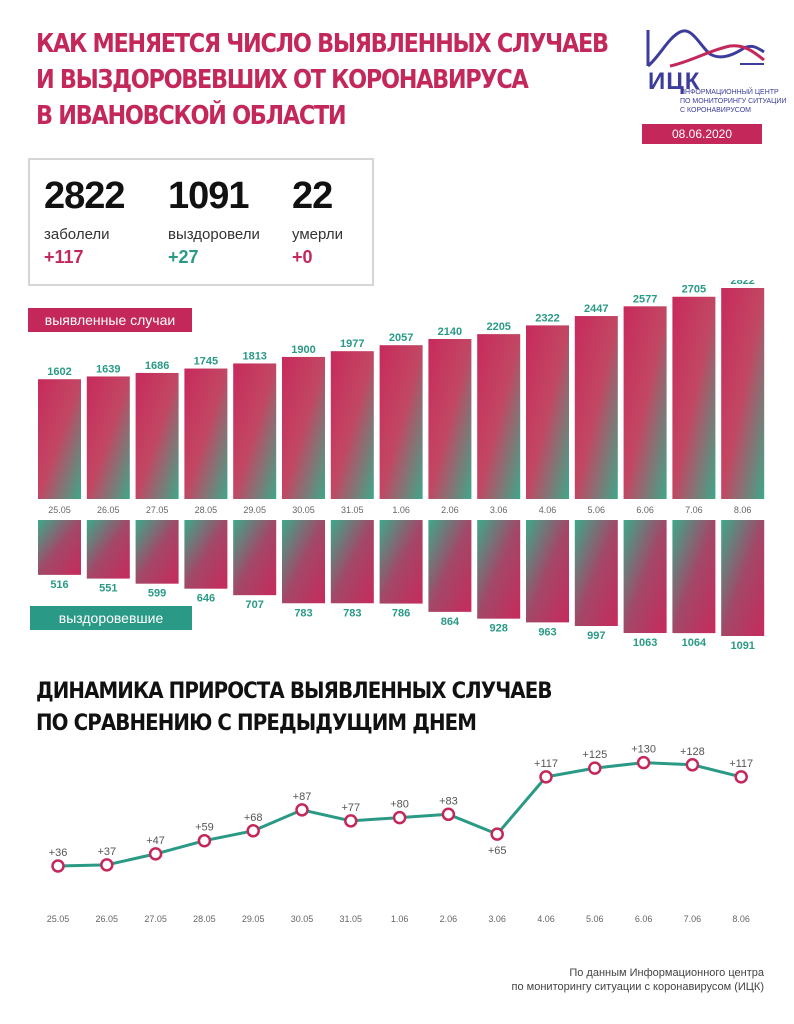 The image size is (794, 1024). Describe the element at coordinates (692, 752) in the screenshot. I see `growth-value-label: +128` at that location.